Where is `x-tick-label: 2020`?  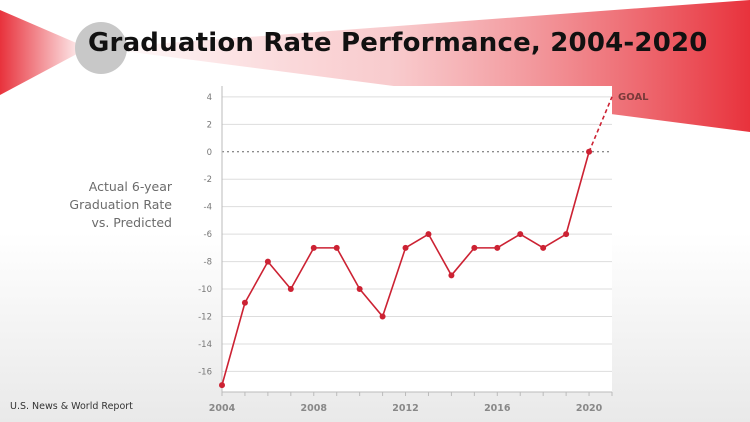 x-tick-label: 2020 is located at coordinates (589, 408).